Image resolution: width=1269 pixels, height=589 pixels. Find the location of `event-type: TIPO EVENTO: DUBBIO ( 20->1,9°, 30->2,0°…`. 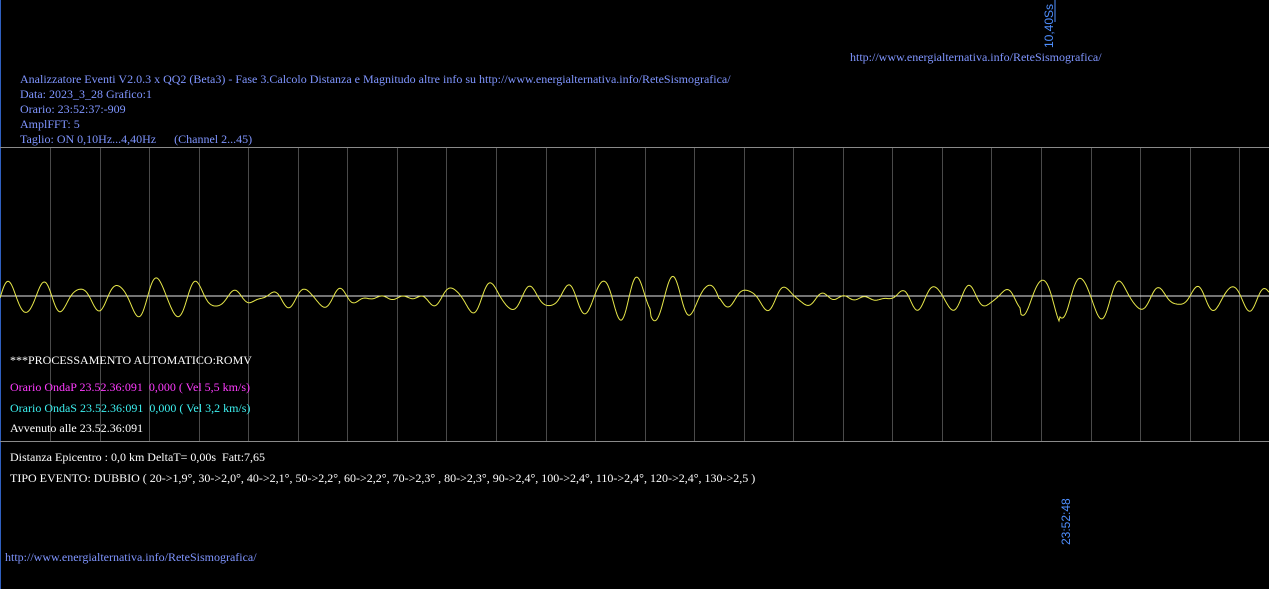

event-type: TIPO EVENTO: DUBBIO ( 20->1,9°, 30->2,0°… is located at coordinates (383, 478).